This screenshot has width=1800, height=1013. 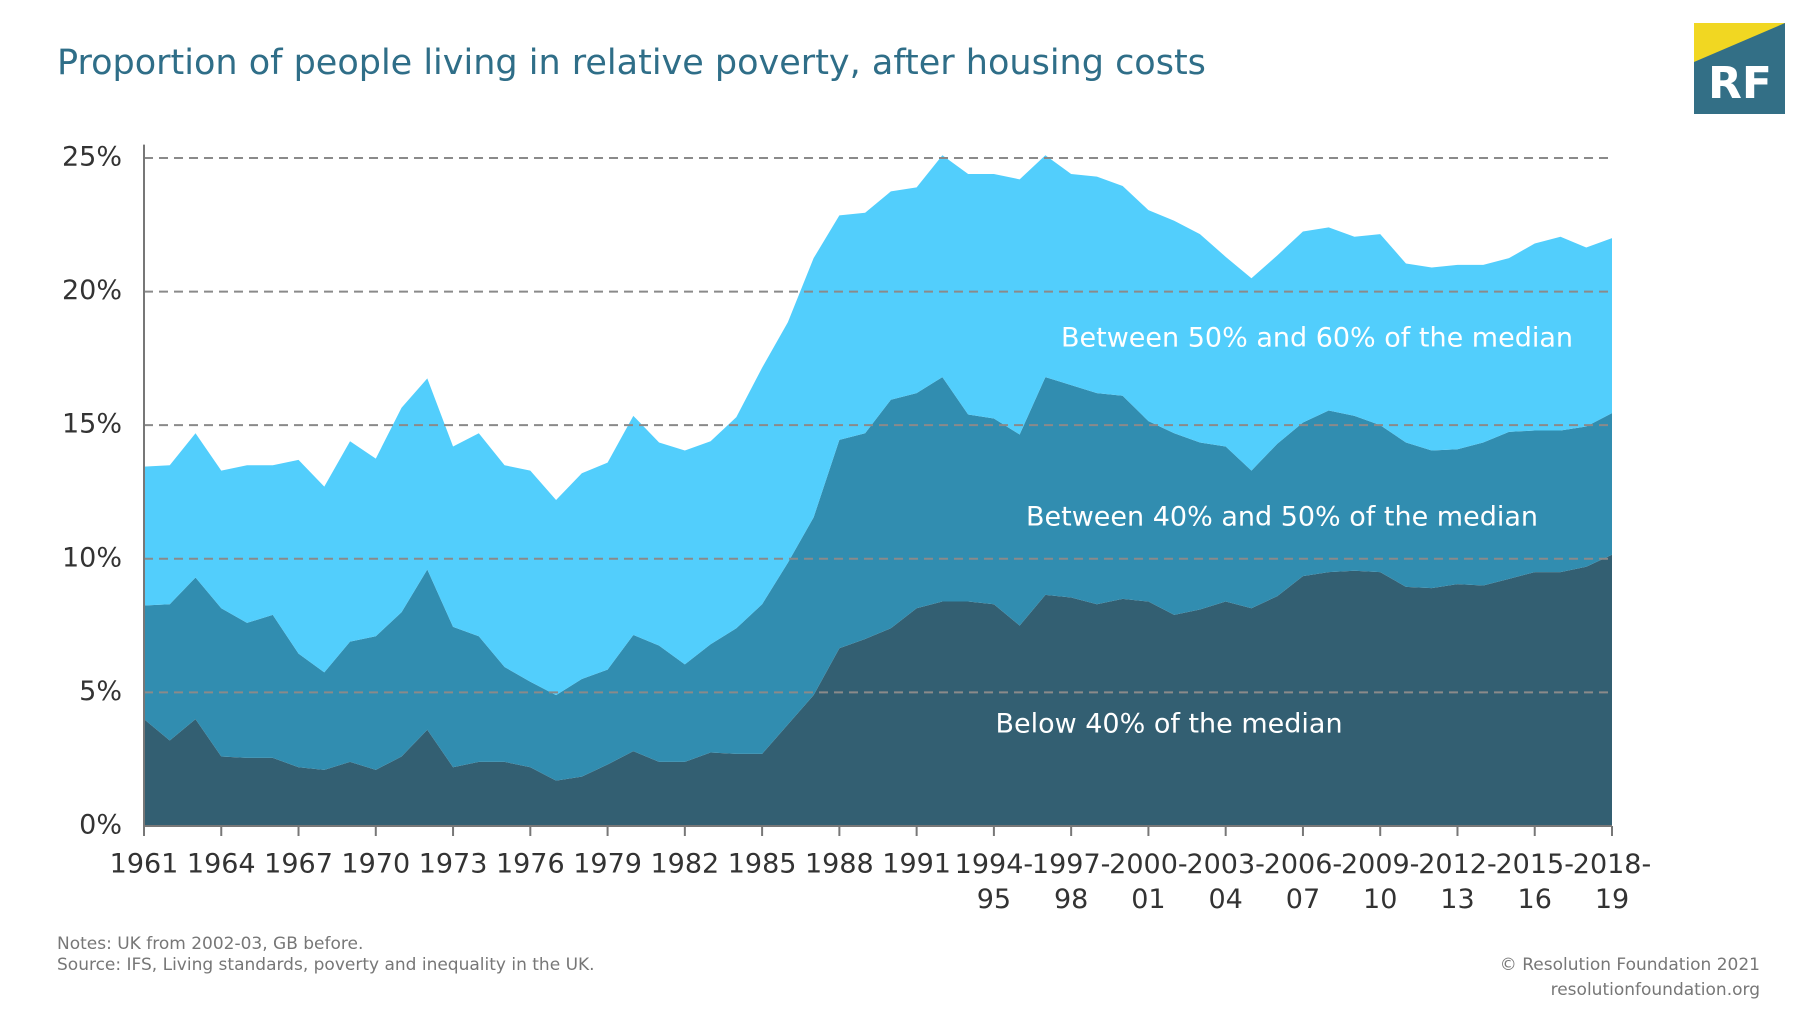 What do you see at coordinates (92, 557) in the screenshot?
I see `y-tick-label: 10%` at bounding box center [92, 557].